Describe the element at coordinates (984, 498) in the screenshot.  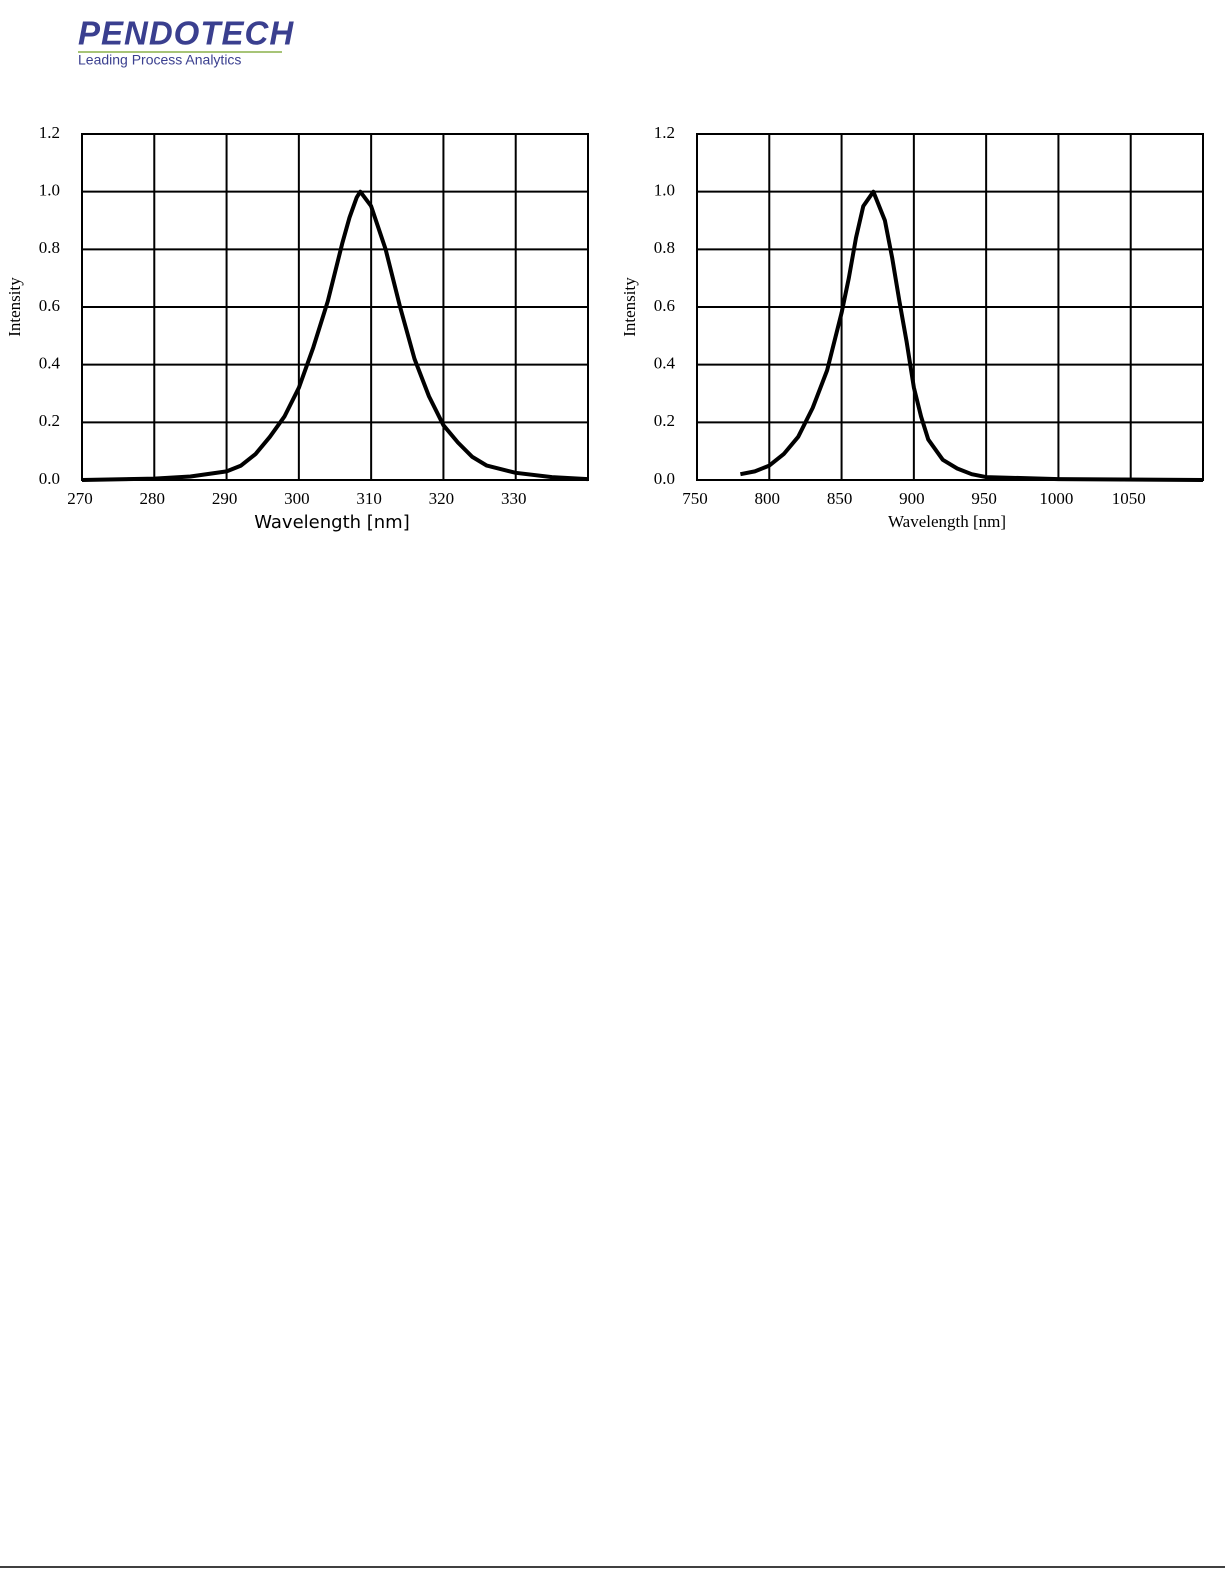
I see `x-tick-label: 950` at that location.